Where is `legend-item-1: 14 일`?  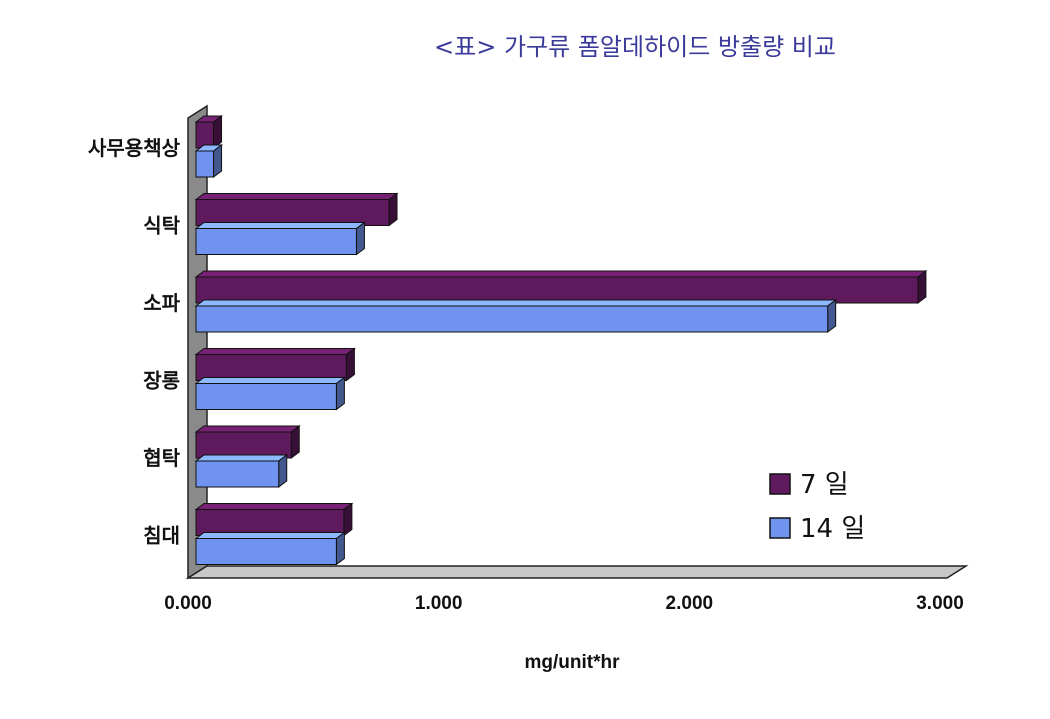 legend-item-1: 14 일 is located at coordinates (817, 529).